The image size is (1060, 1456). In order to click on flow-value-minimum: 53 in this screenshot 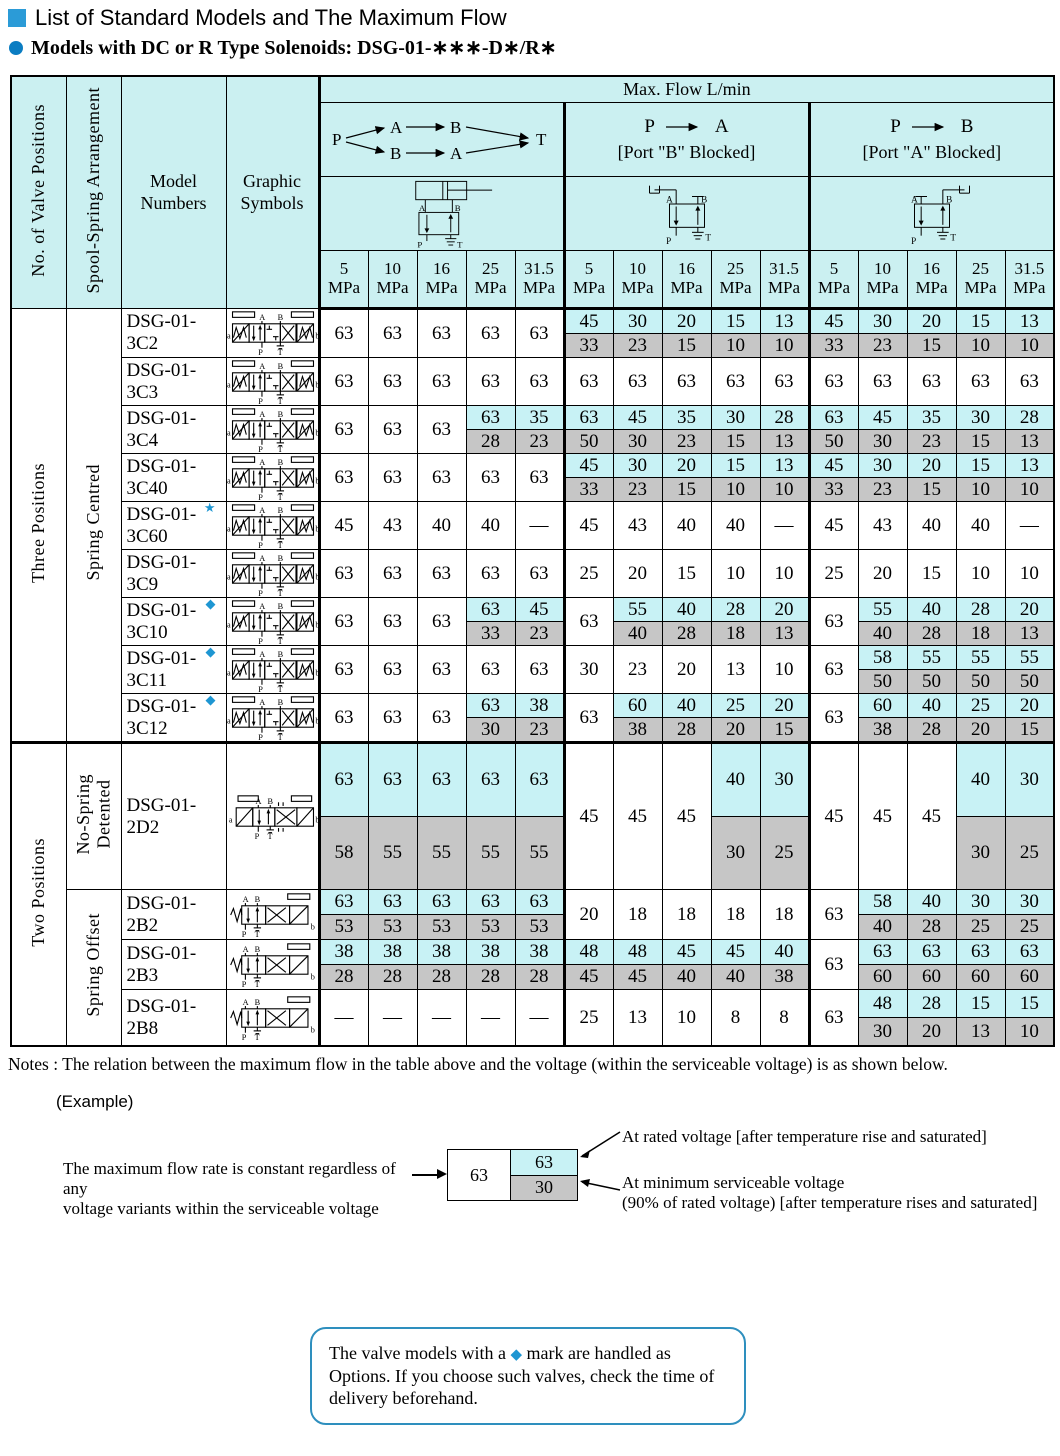, I will do `click(392, 926)`.